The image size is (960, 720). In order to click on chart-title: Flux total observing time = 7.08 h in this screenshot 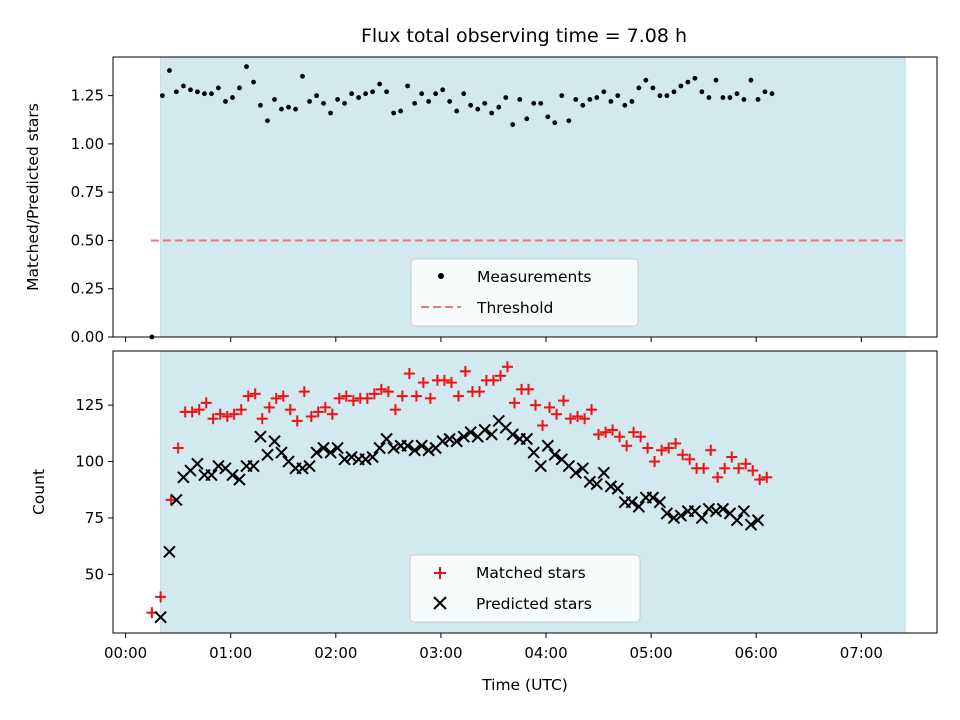, I will do `click(524, 36)`.